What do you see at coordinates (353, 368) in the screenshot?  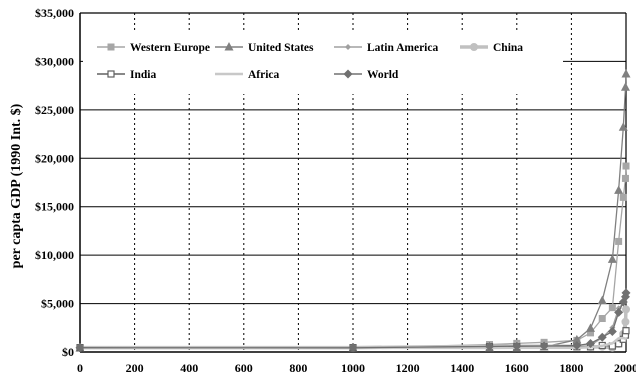 I see `x-tick-label: 1000` at bounding box center [353, 368].